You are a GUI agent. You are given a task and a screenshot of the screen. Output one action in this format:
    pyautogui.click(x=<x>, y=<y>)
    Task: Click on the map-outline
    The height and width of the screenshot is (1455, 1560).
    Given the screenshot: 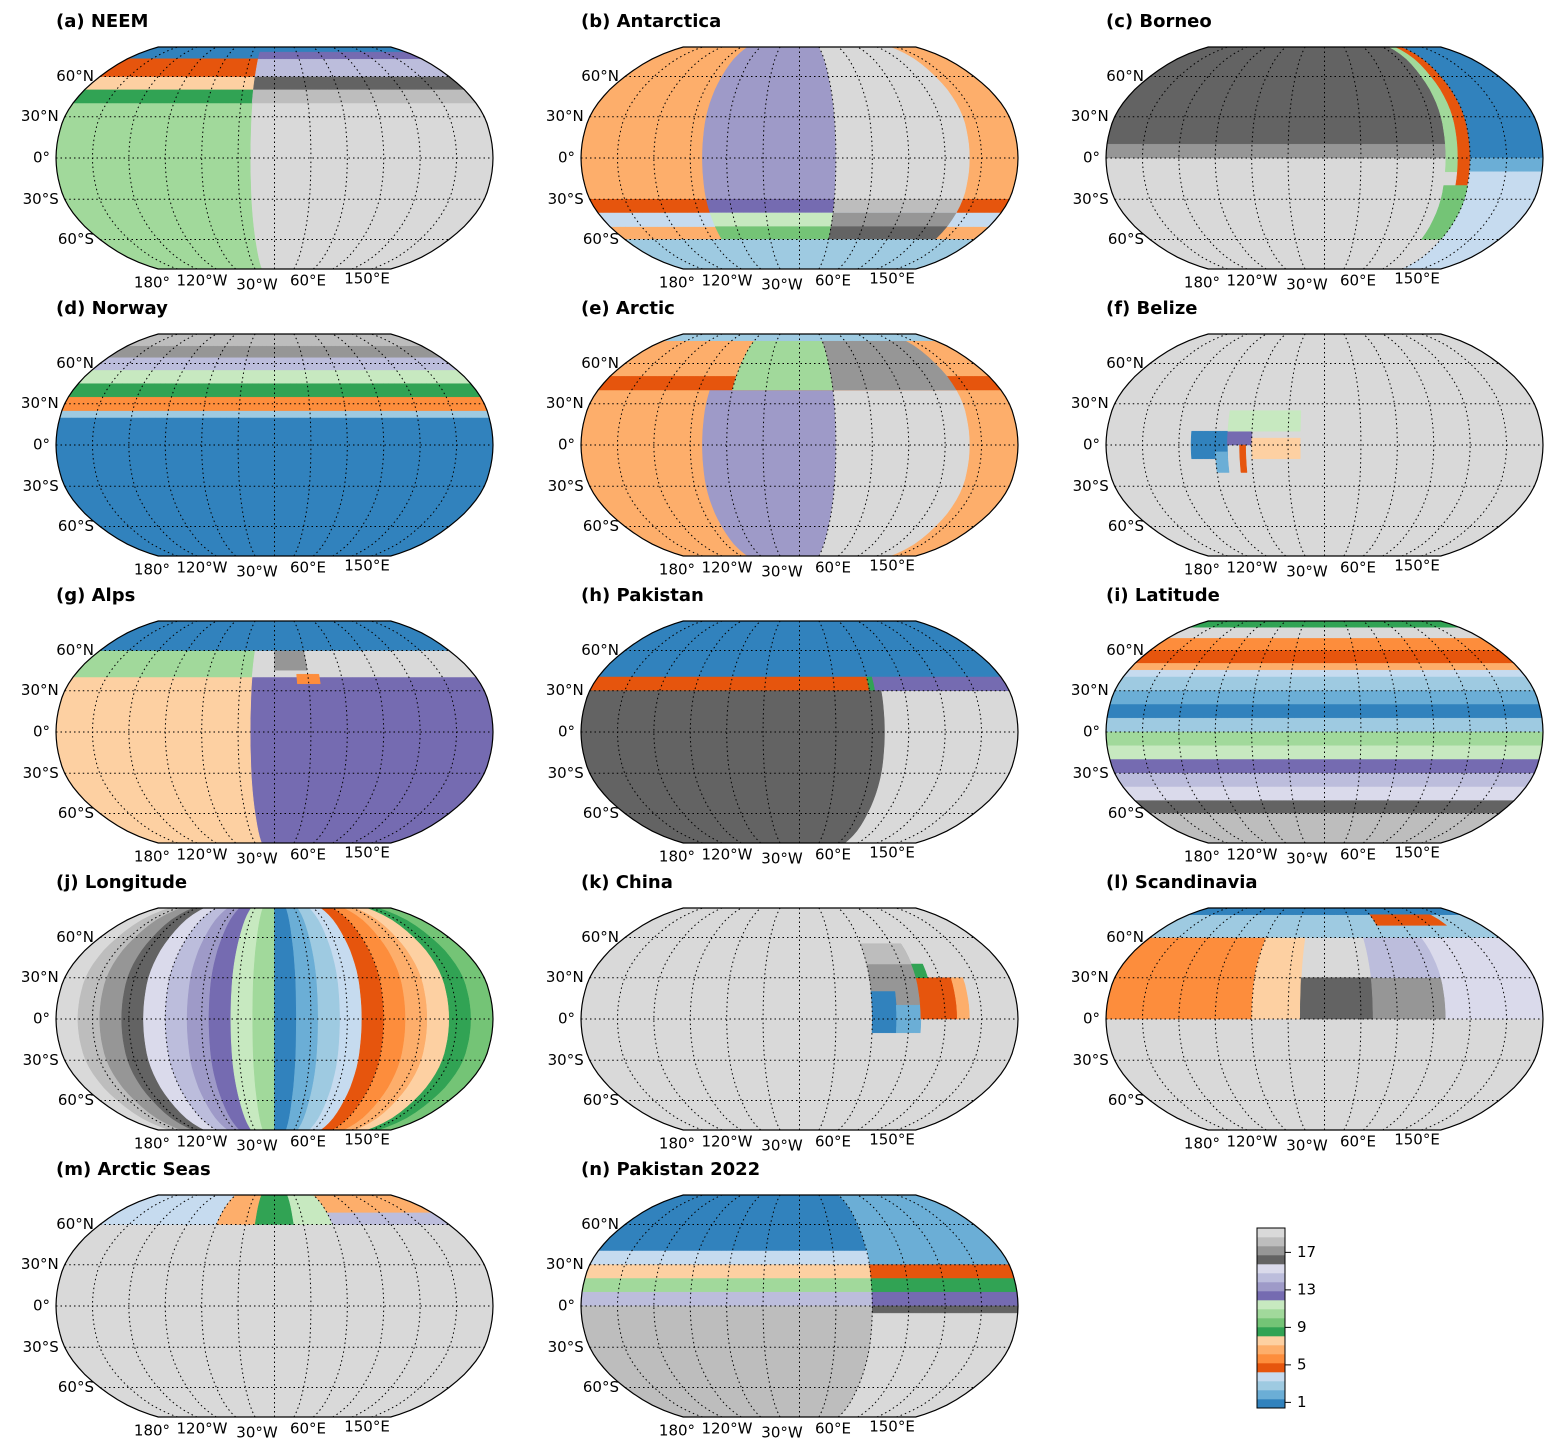 What is the action you would take?
    pyautogui.click(x=799, y=158)
    